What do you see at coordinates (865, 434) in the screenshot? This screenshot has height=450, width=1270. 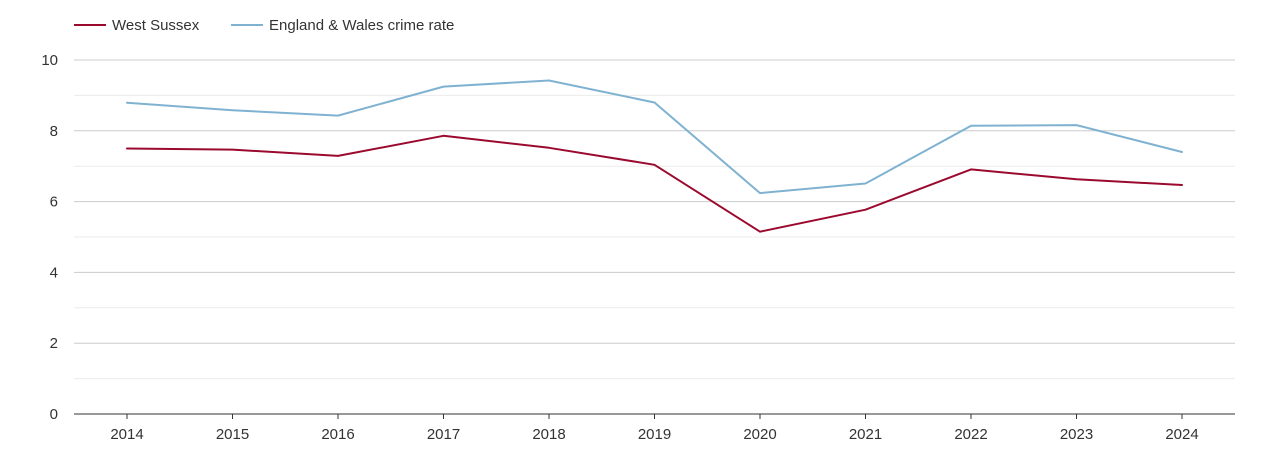 I see `x-tick-label: 2021` at bounding box center [865, 434].